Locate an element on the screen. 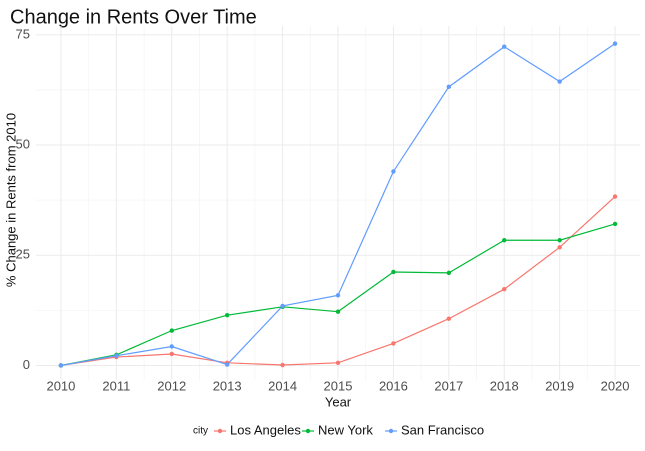 This screenshot has height=451, width=645. x-tick-label: 2011 is located at coordinates (116, 385).